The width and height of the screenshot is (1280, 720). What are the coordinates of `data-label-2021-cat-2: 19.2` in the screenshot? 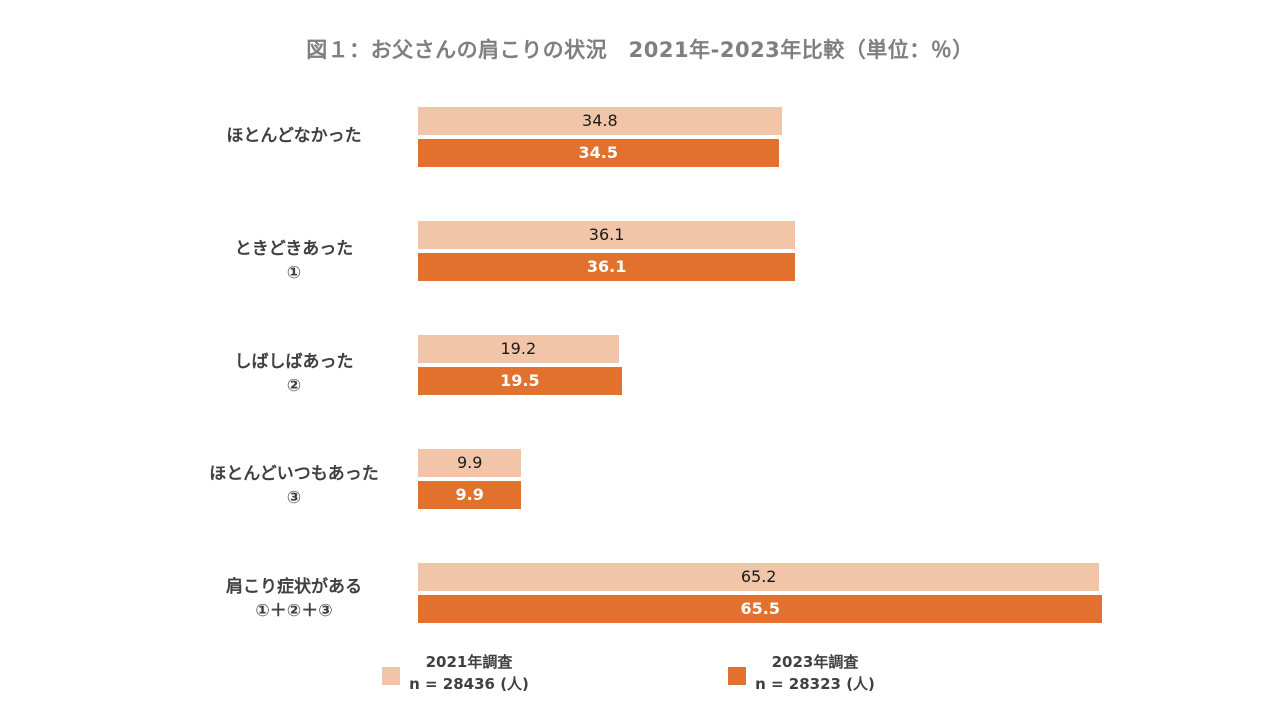 It's located at (518, 348).